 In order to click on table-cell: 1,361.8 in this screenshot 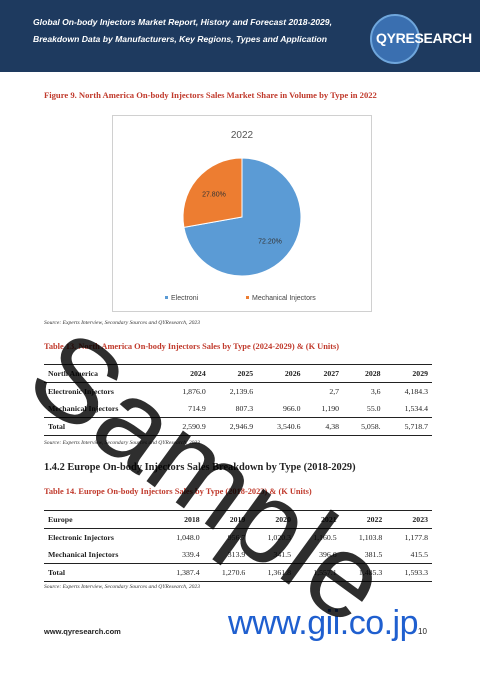, I will do `click(279, 572)`.